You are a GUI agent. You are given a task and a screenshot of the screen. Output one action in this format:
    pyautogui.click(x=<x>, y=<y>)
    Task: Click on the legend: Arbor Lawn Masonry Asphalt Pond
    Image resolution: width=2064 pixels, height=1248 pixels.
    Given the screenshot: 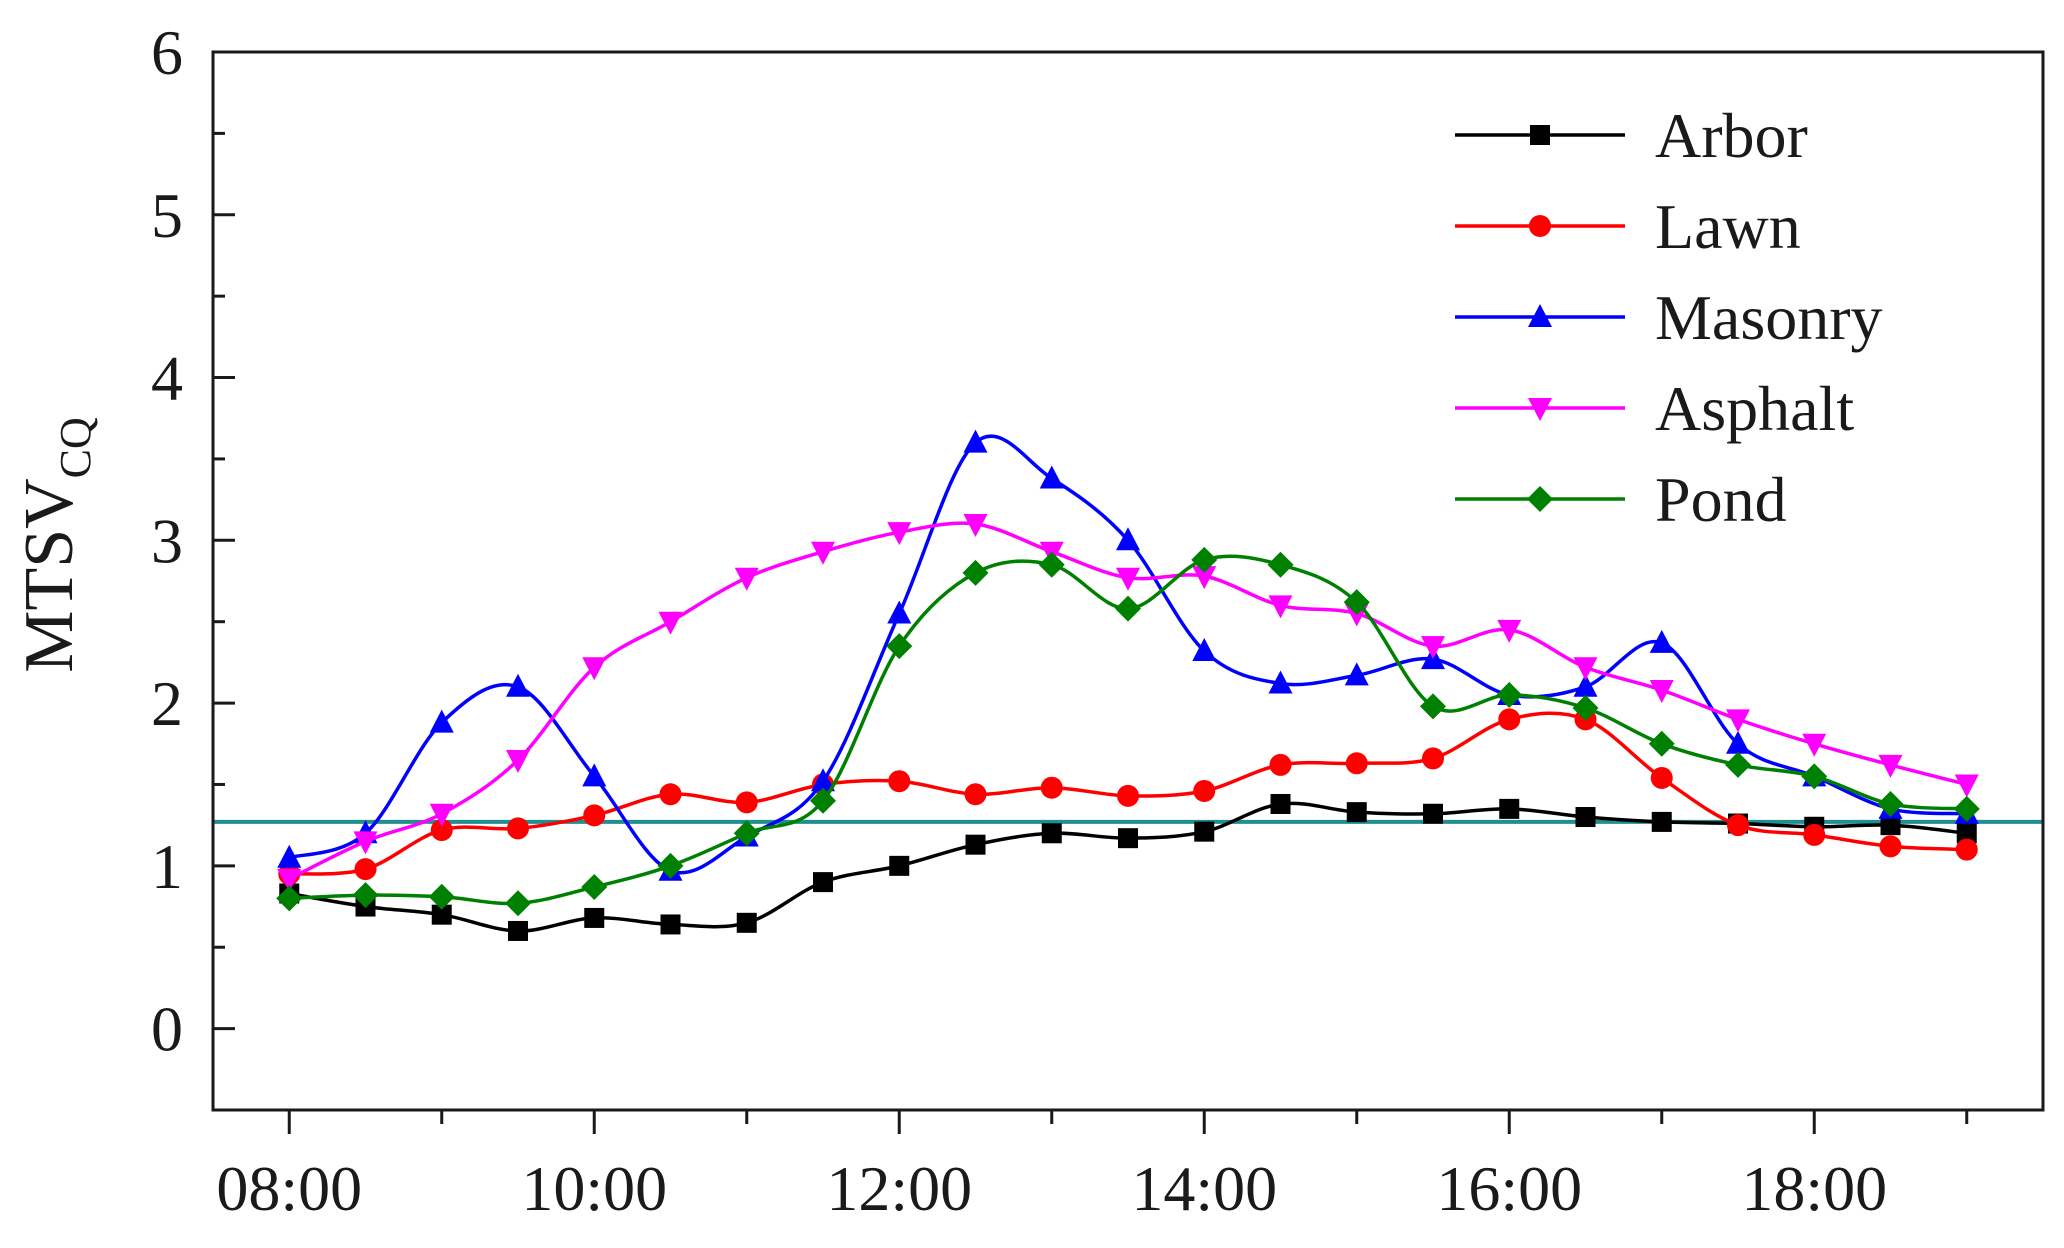 What is the action you would take?
    pyautogui.click(x=1669, y=317)
    